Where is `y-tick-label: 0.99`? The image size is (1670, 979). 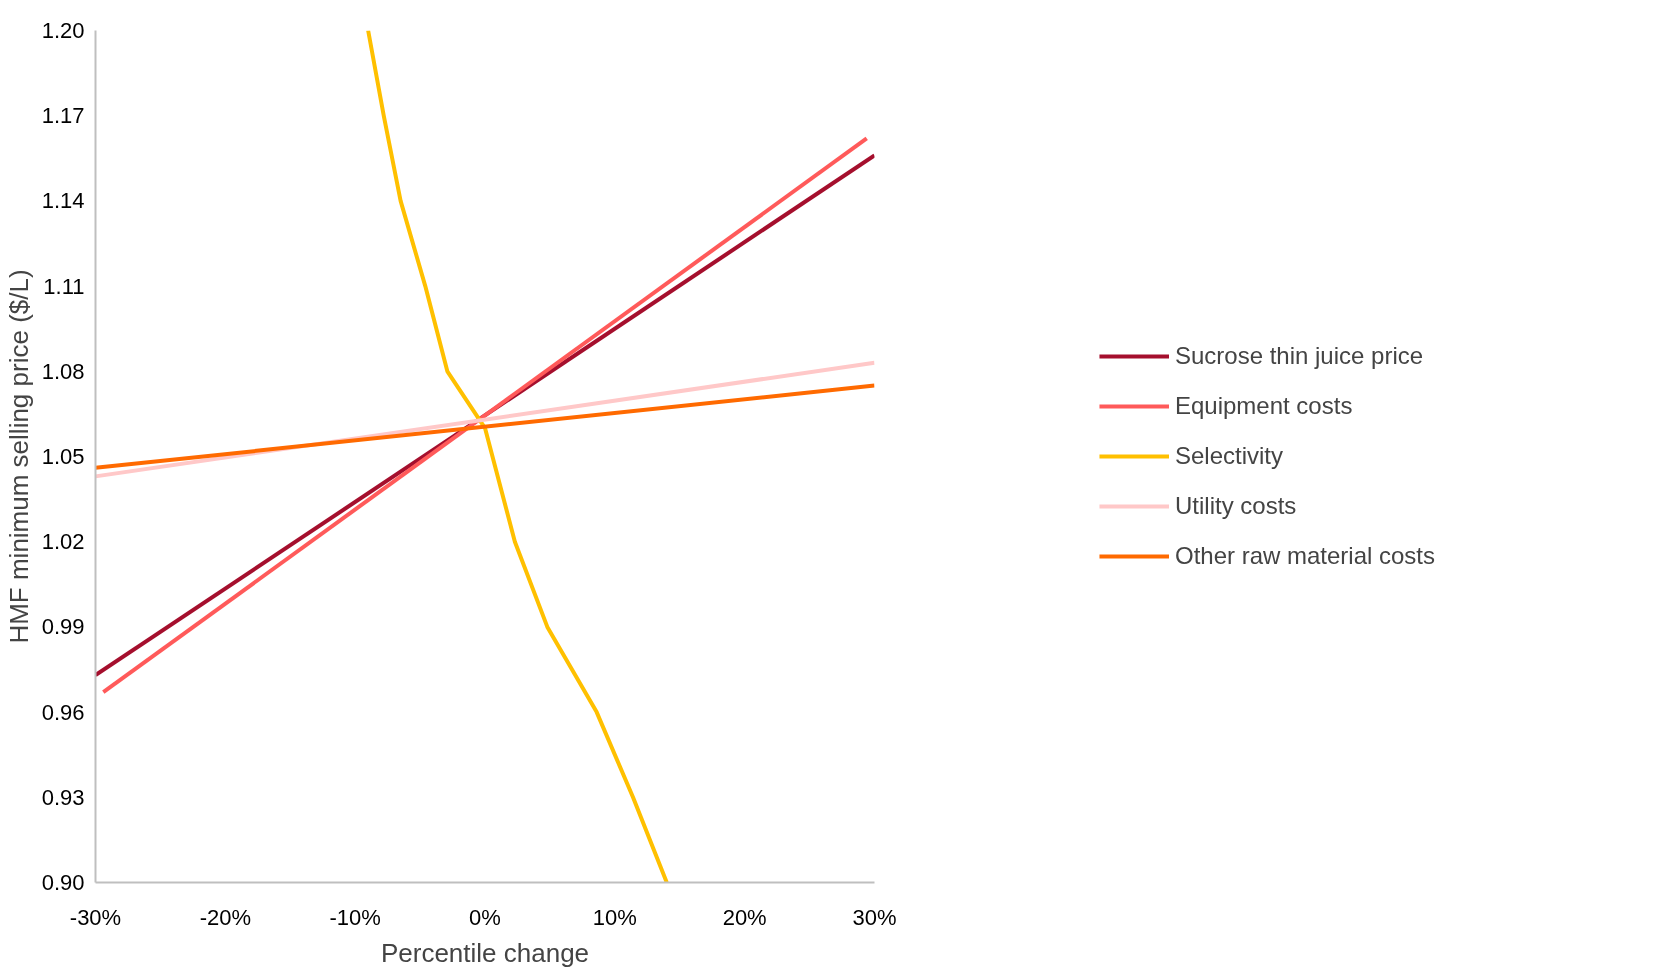
y-tick-label: 0.99 is located at coordinates (63, 627).